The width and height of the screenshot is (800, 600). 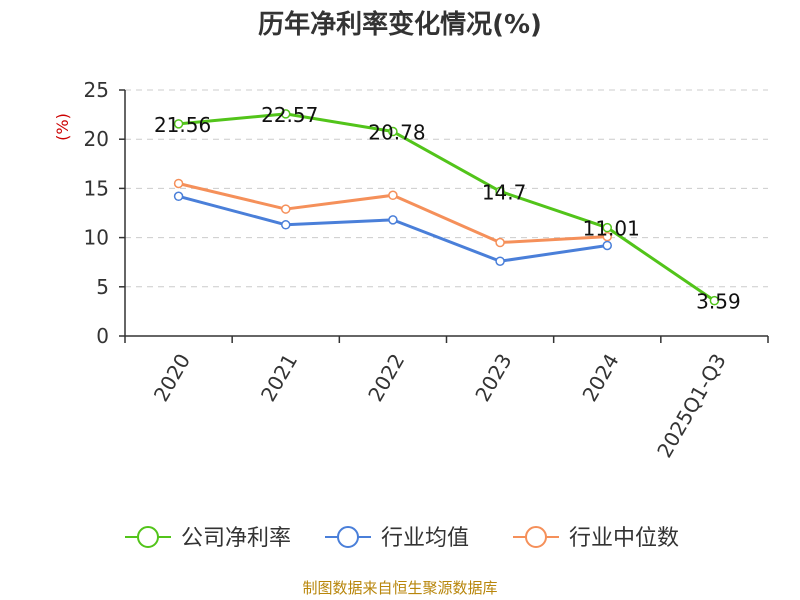 I want to click on y-tick-labels: 0 5 10 15 20 25, so click(x=96, y=213).